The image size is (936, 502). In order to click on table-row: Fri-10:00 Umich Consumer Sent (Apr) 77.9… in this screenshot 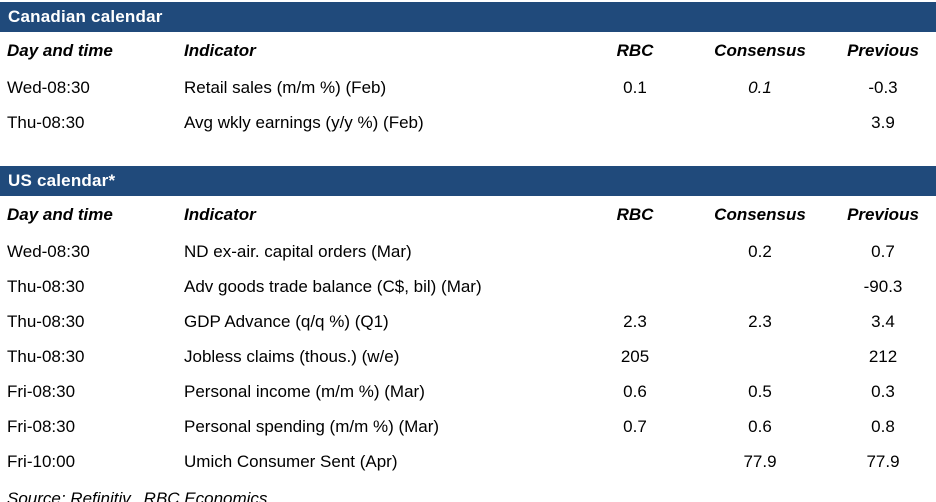, I will do `click(468, 461)`.